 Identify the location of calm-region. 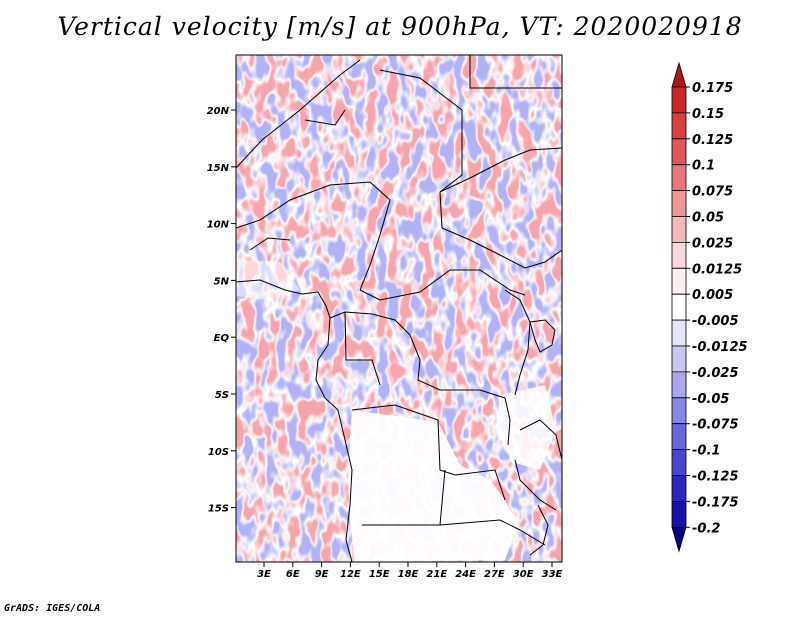
(433, 486).